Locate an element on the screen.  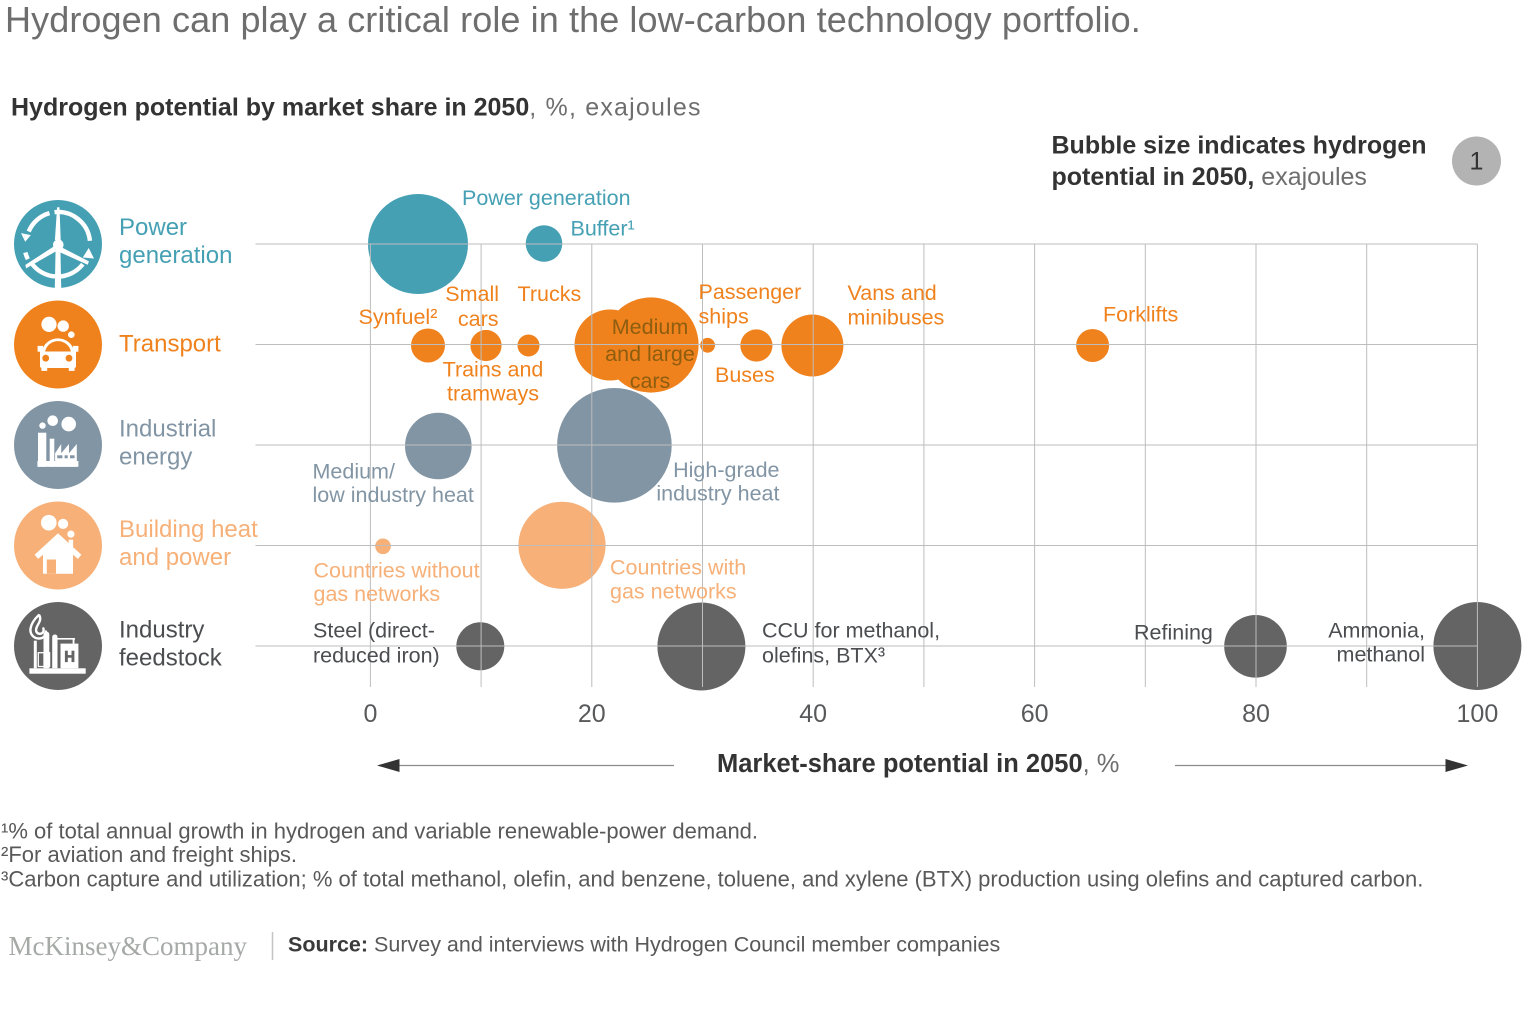
svg-text: feedstock is located at coordinates (171, 658).